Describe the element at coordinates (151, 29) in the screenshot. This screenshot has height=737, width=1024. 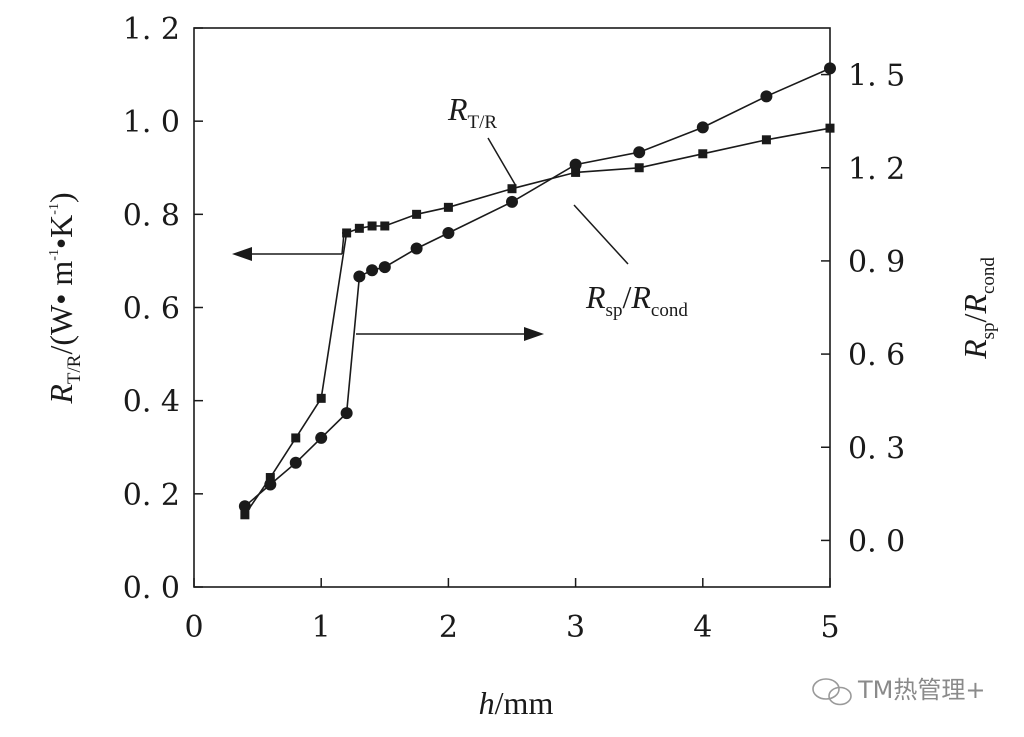
I see `left-tick-label-6: 1. 2` at that location.